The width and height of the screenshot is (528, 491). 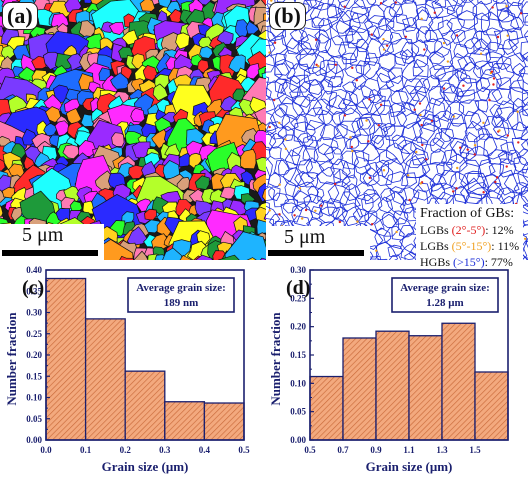 What do you see at coordinates (34, 270) in the screenshot?
I see `y-tick-label: 0.40` at bounding box center [34, 270].